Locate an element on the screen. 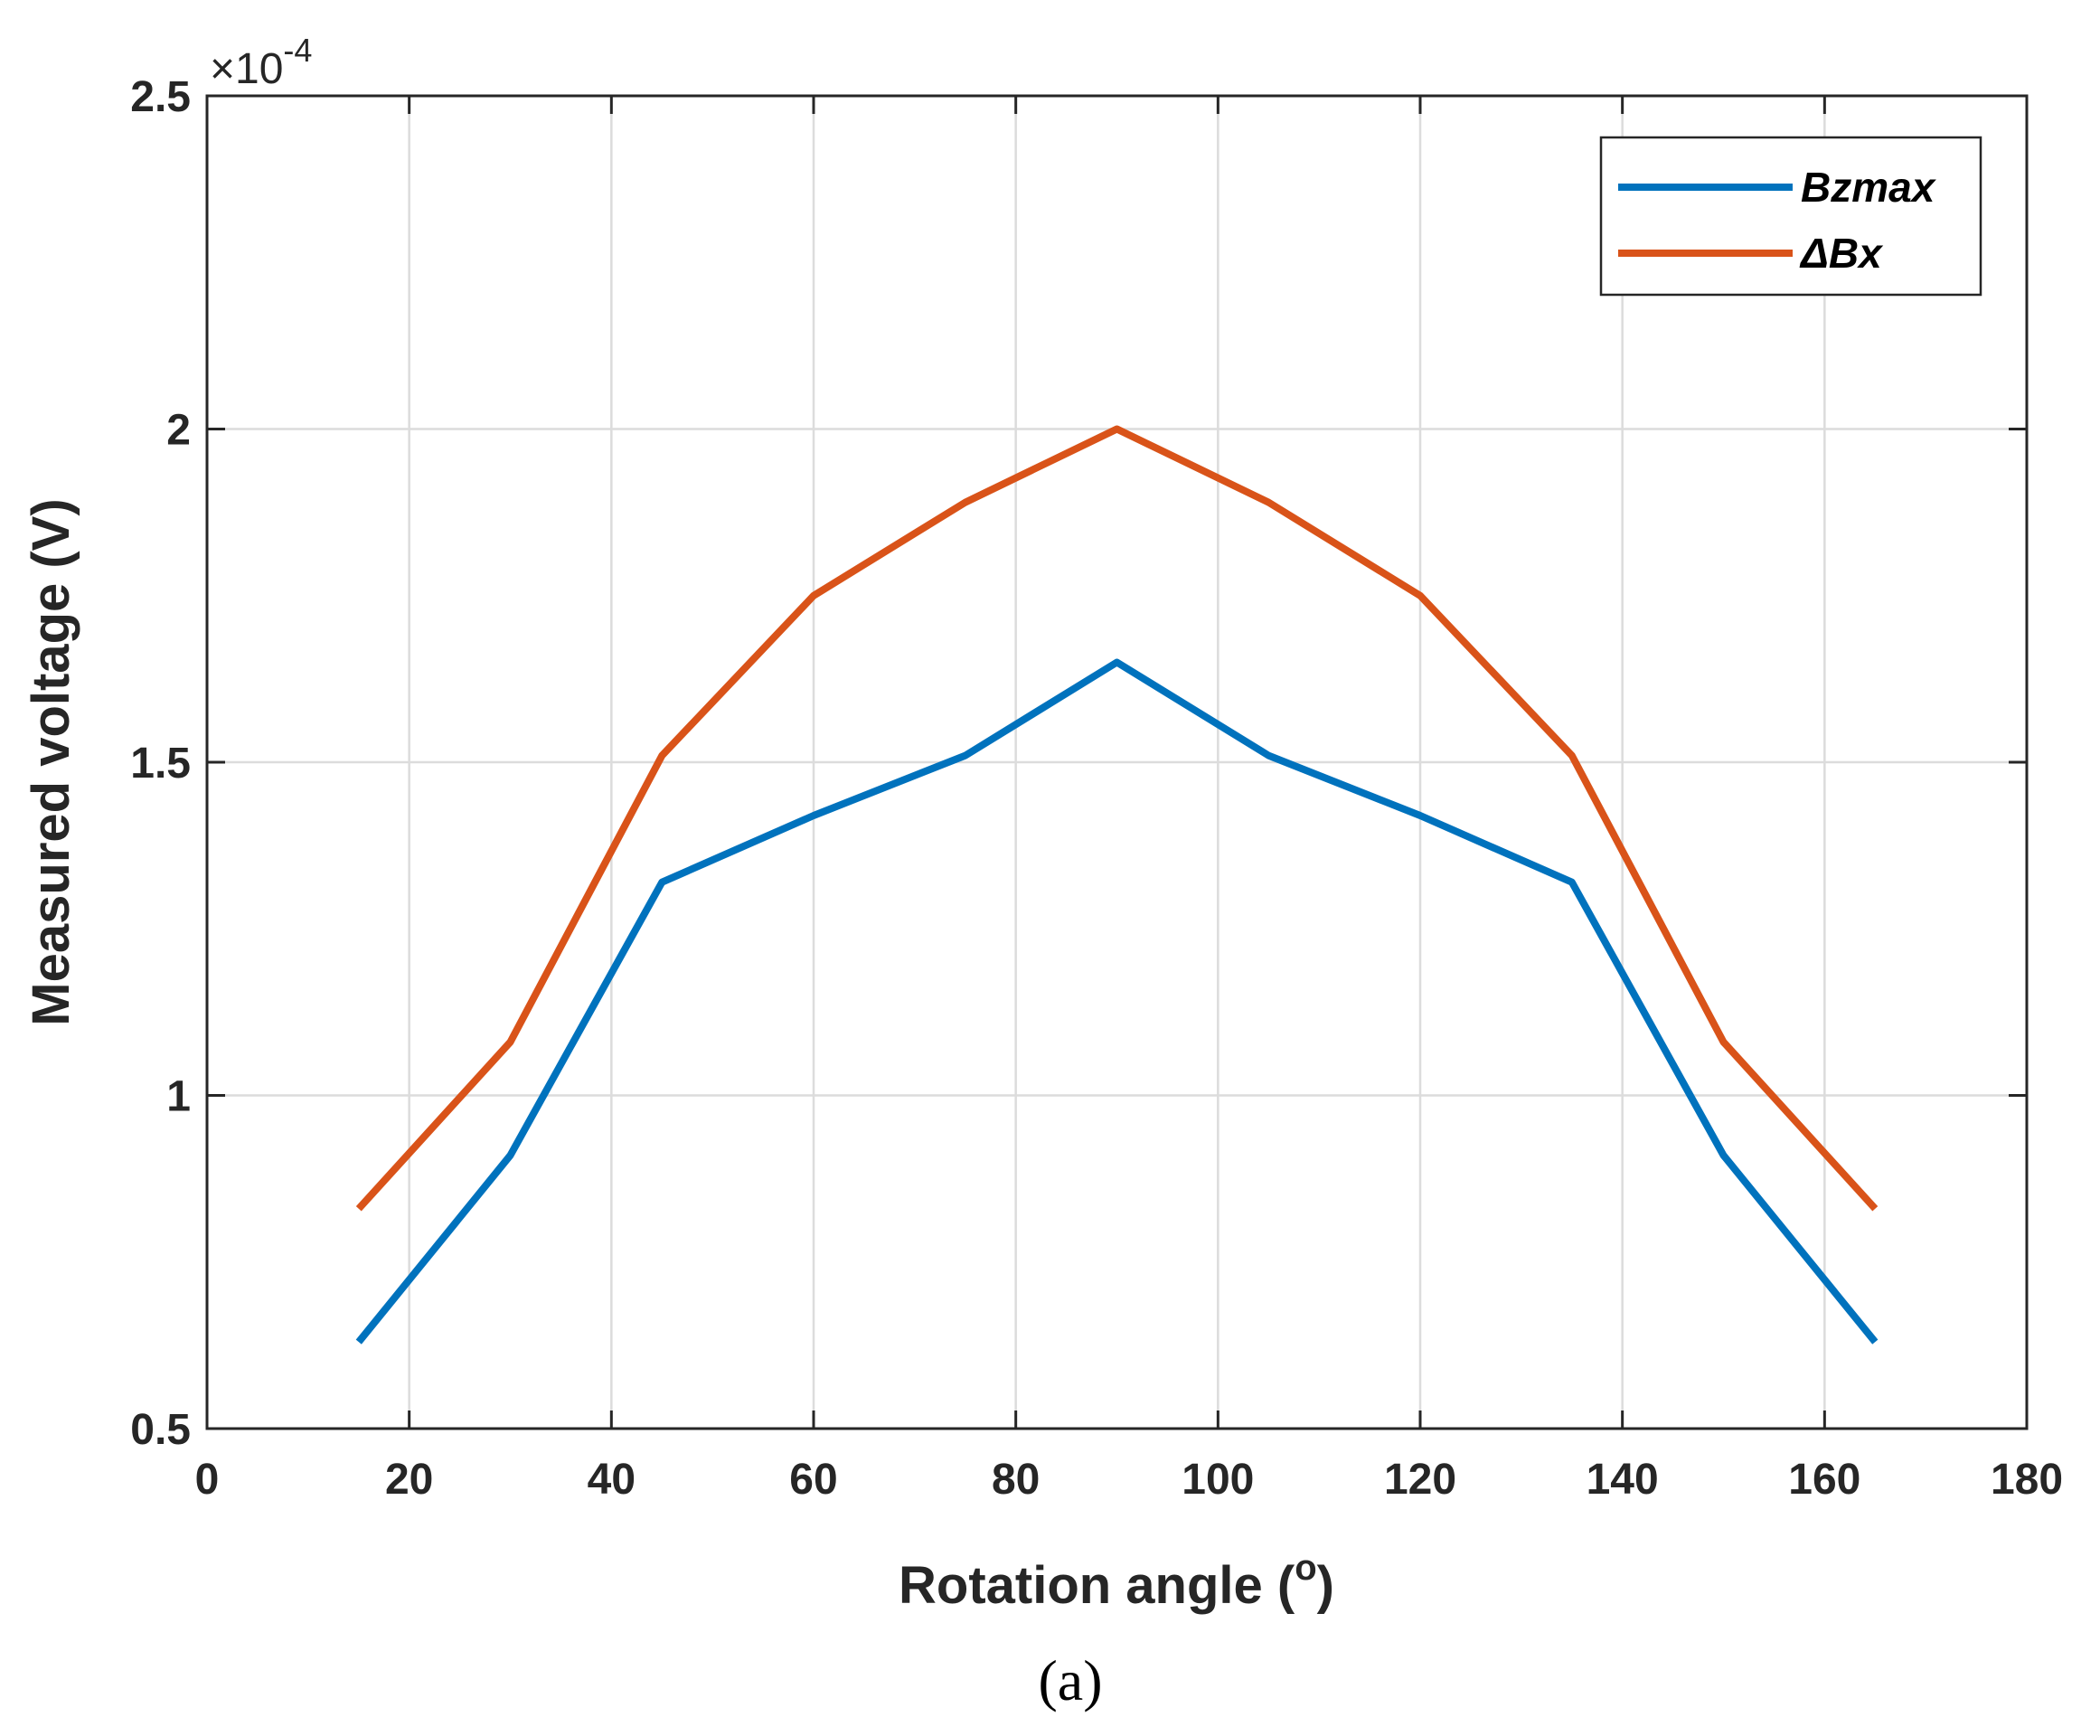  x-tick-label: 180 is located at coordinates (2027, 1480).